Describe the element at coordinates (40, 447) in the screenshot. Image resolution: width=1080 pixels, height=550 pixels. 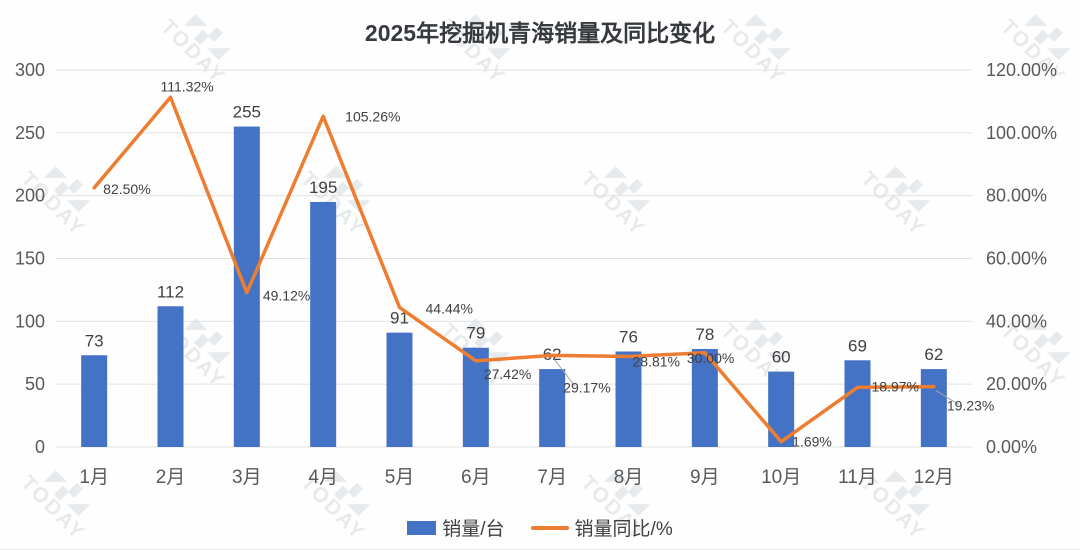
I see `left-axis-tick: 0` at that location.